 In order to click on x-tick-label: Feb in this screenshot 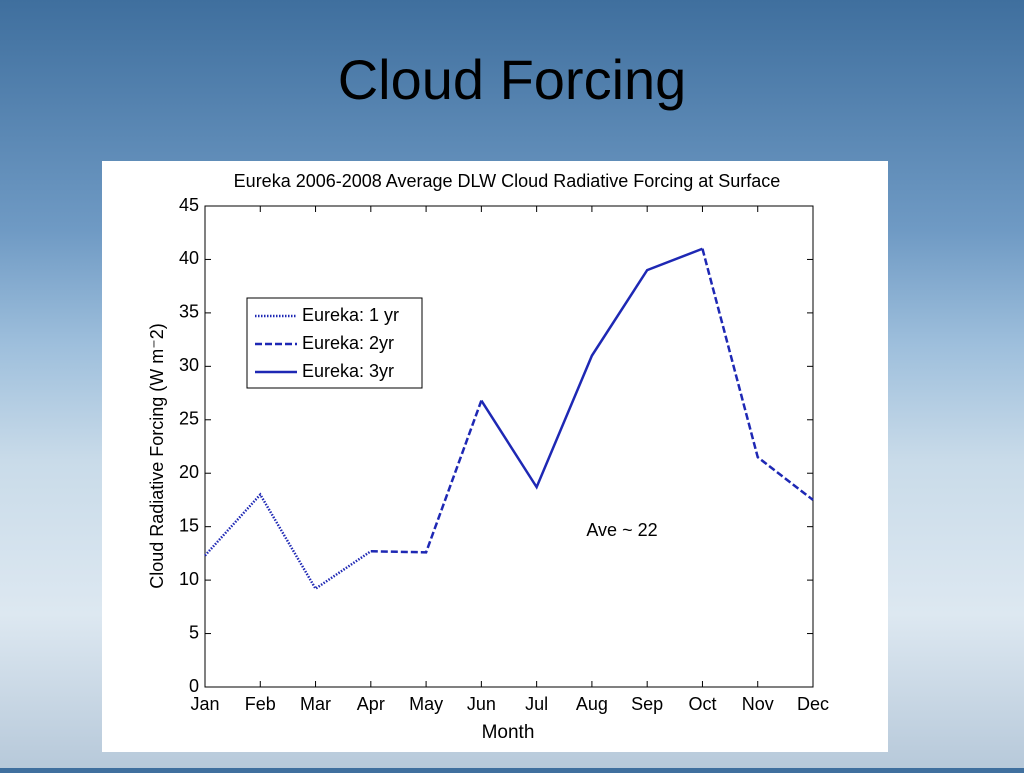, I will do `click(260, 704)`.